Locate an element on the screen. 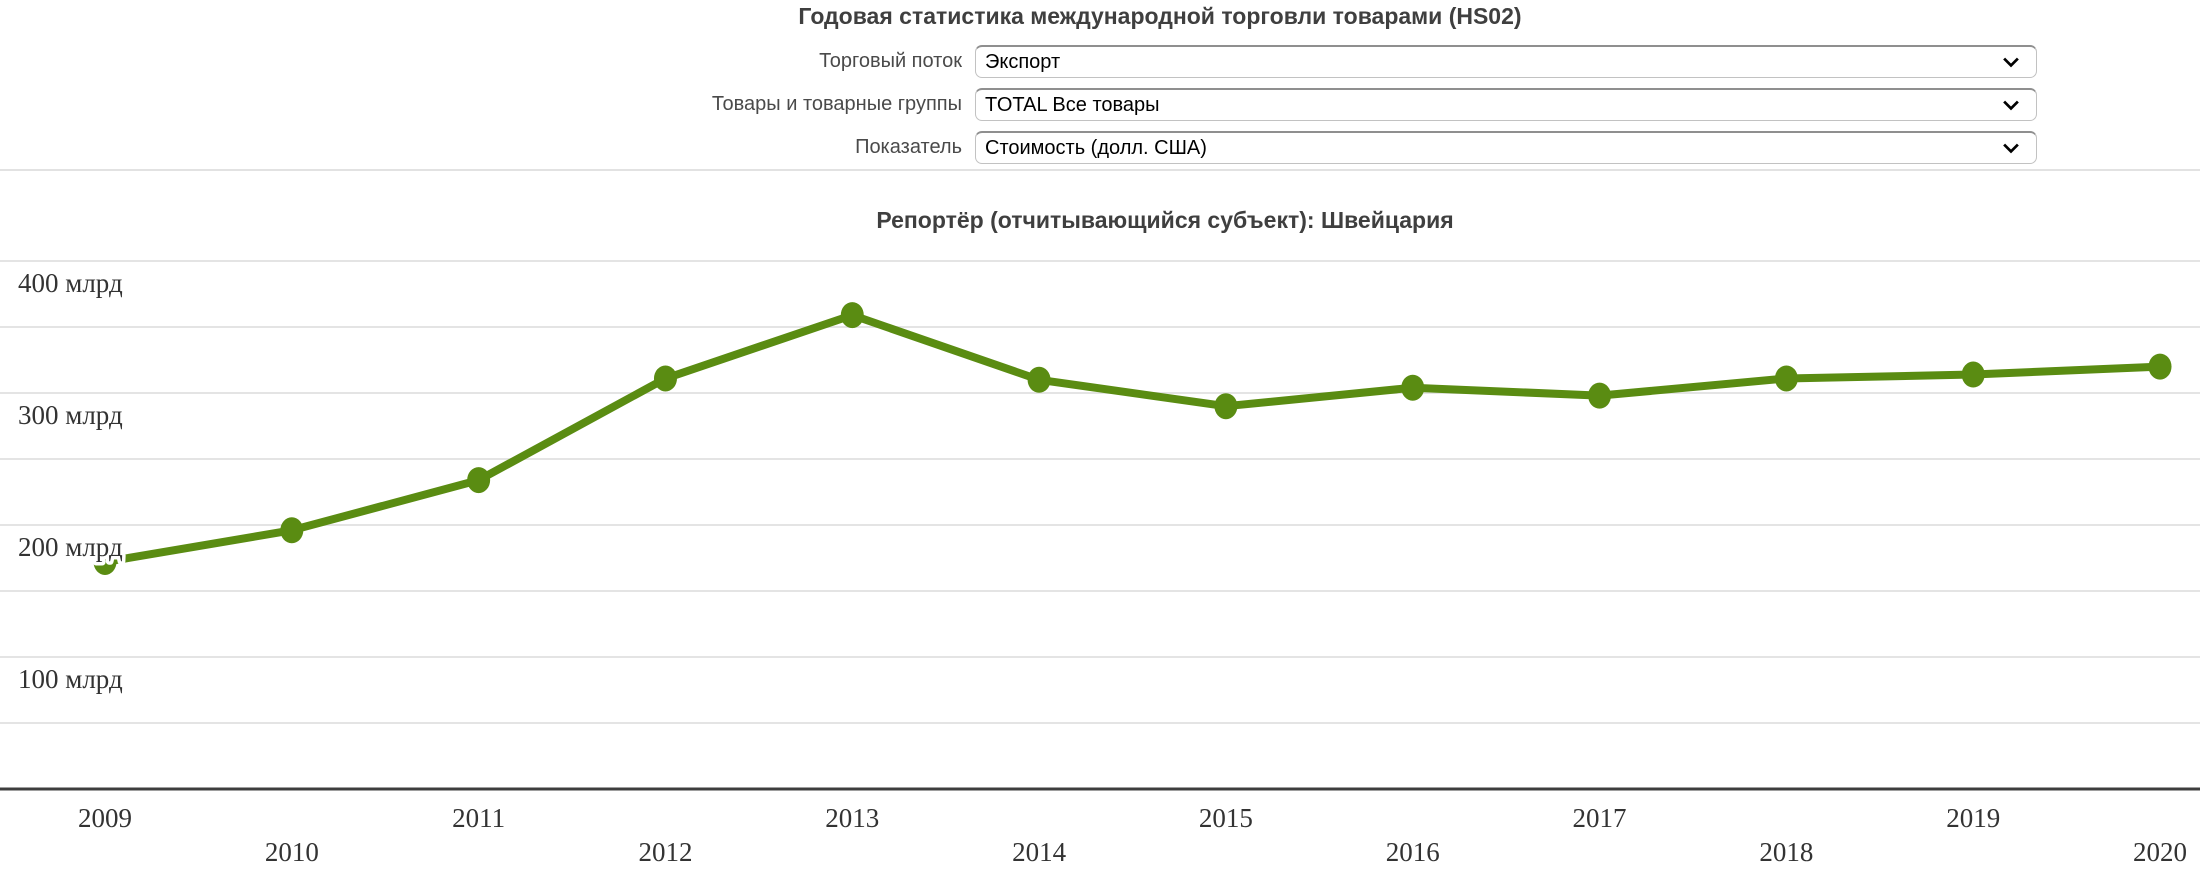  indicator-label: Показатель is located at coordinates (908, 147).